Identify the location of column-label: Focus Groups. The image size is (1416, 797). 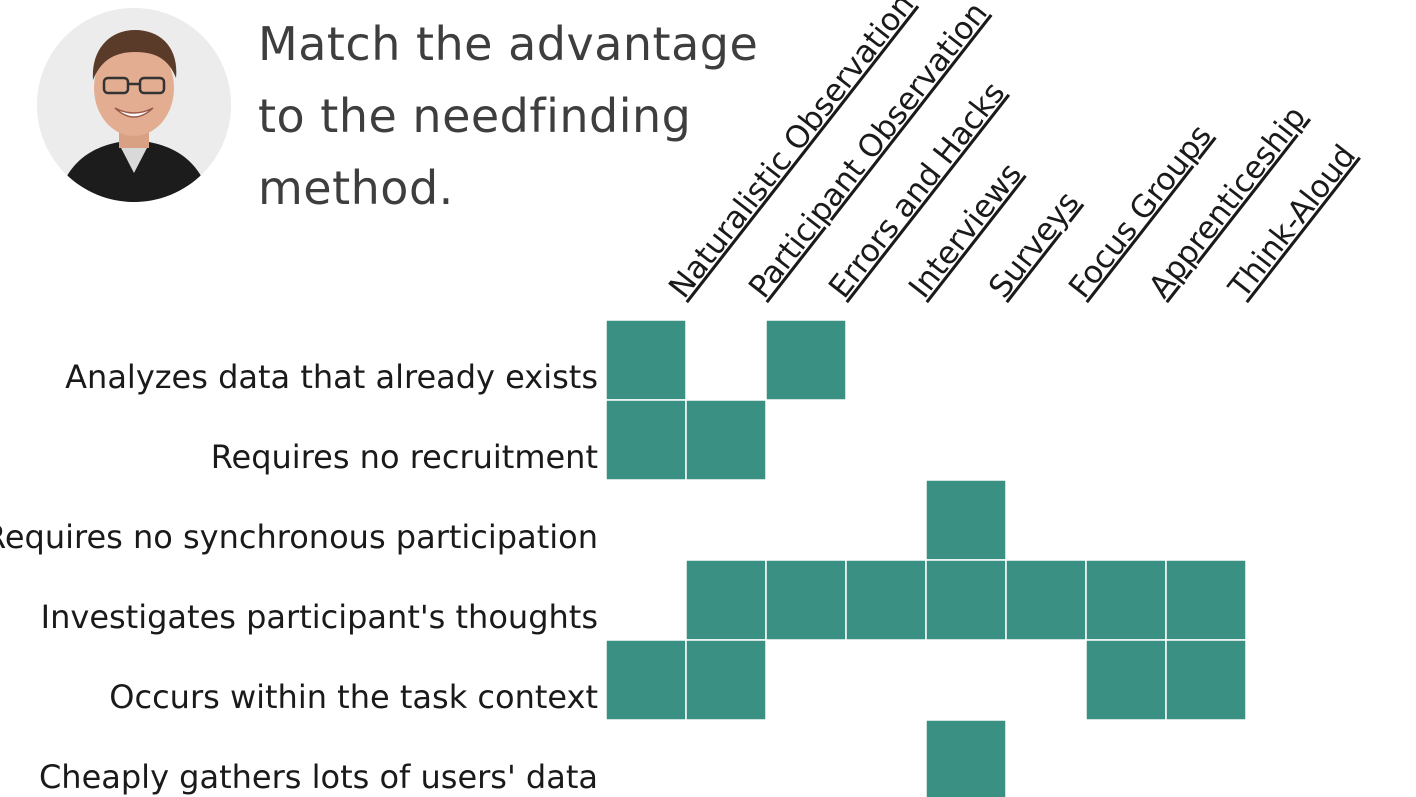
(1140, 211).